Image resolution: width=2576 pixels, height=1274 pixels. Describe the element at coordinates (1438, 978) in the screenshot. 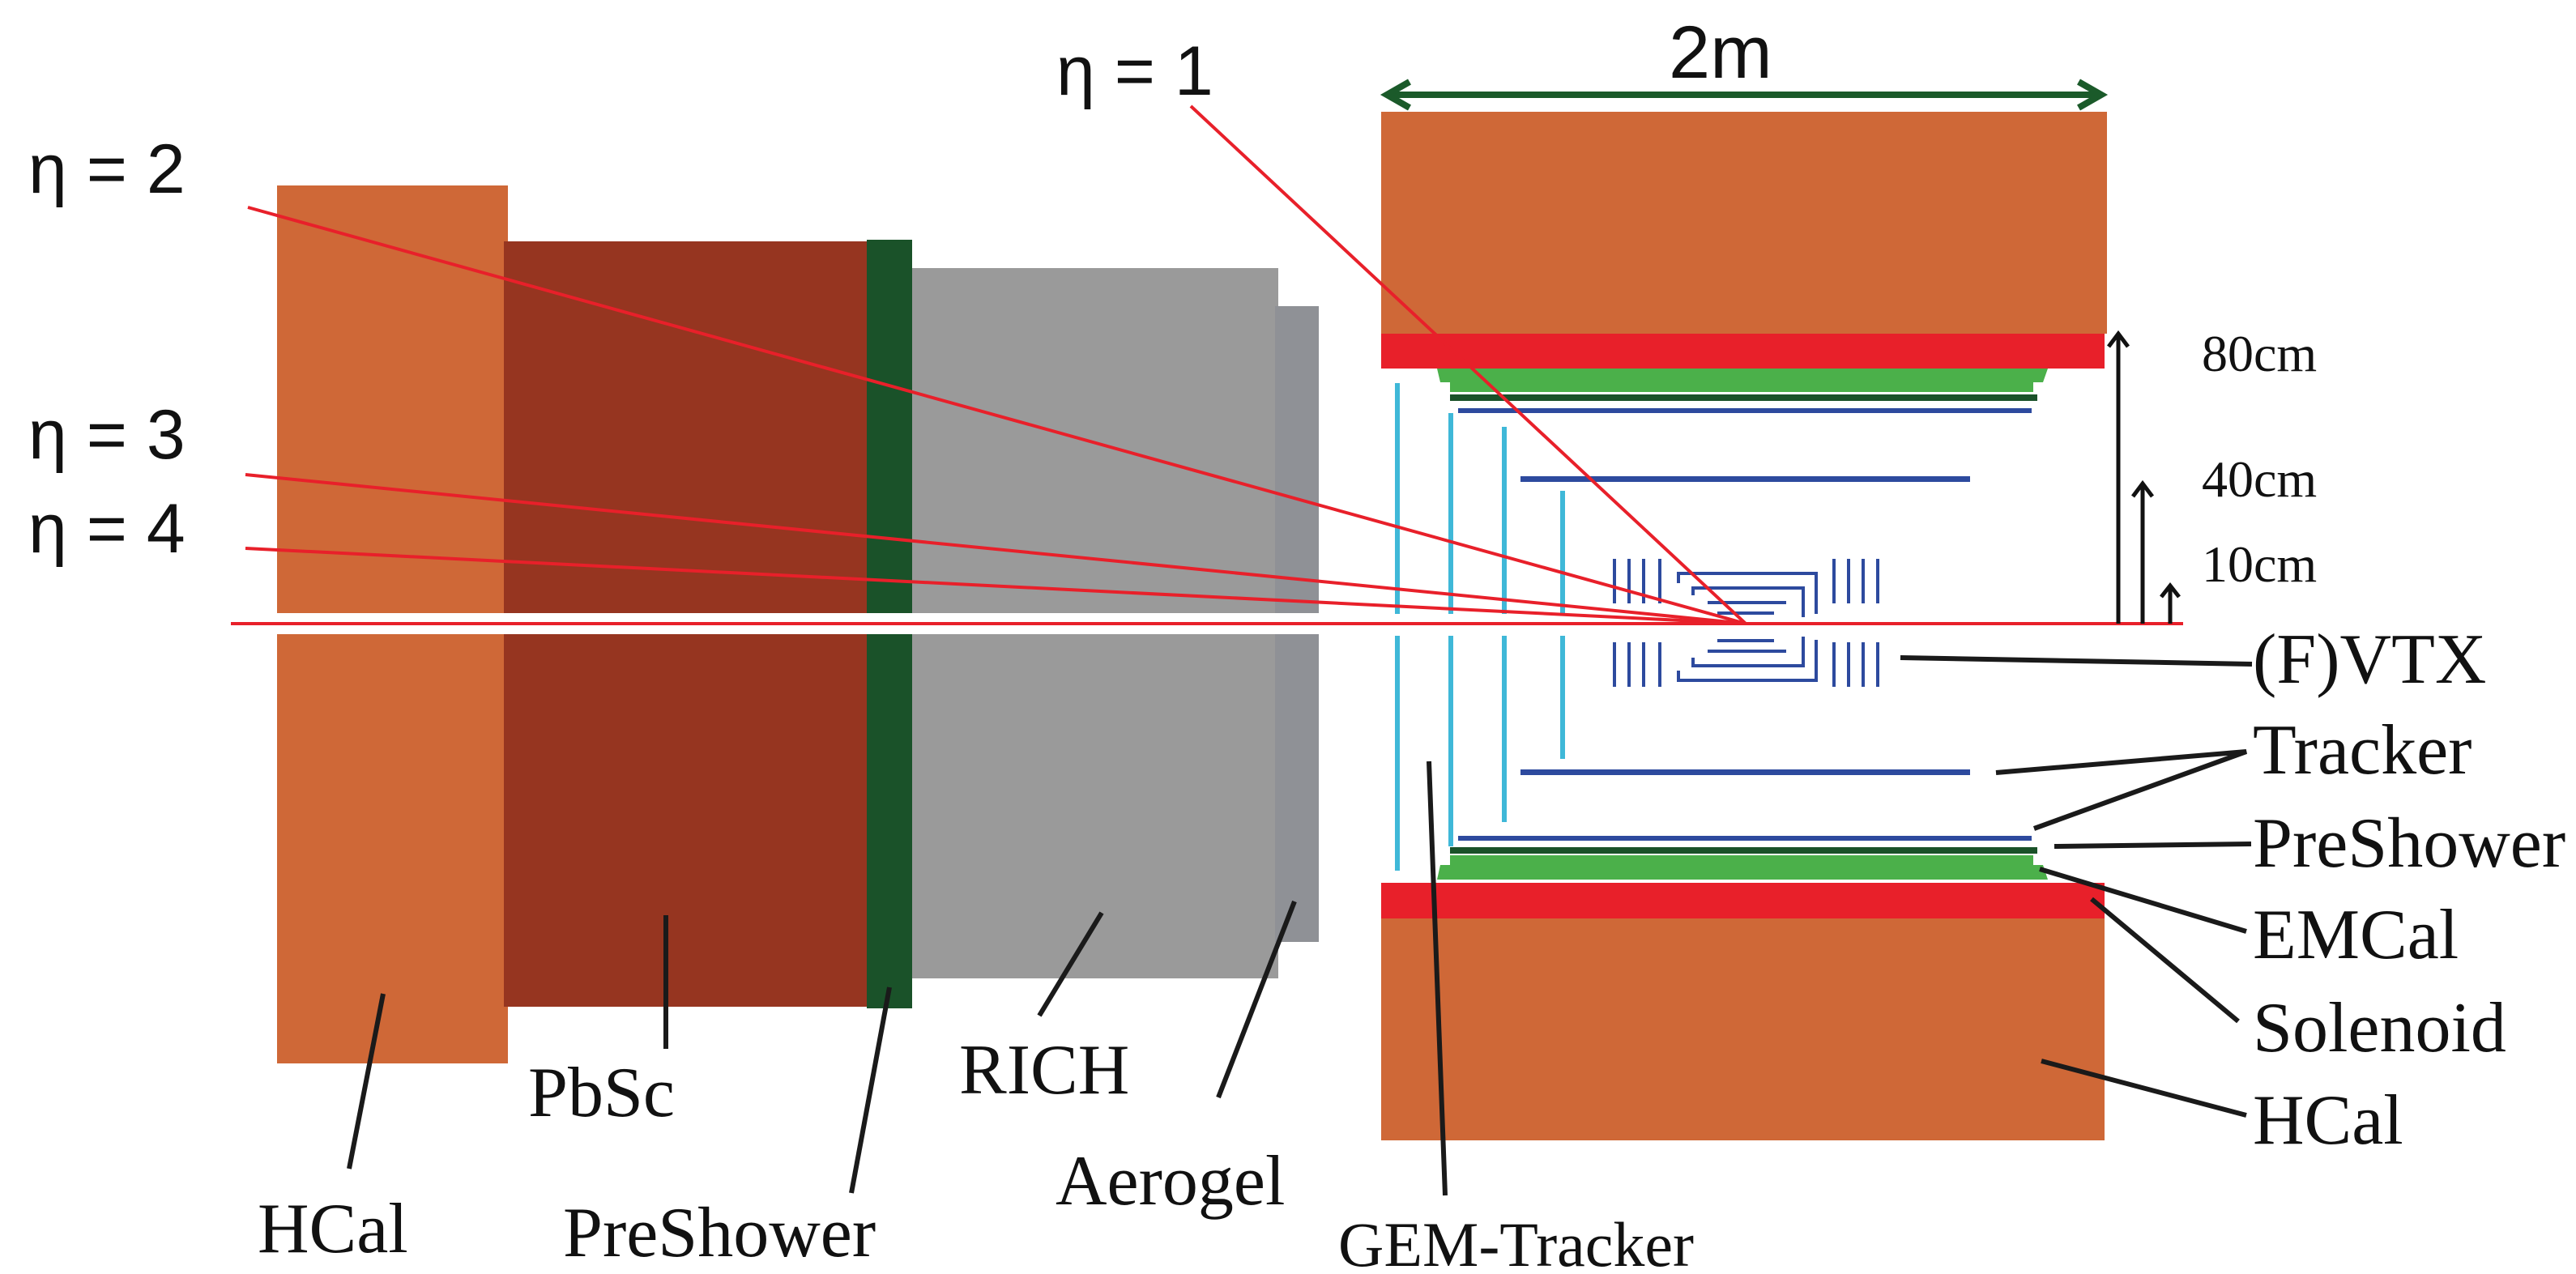

I see `gem-tracker-leader` at that location.